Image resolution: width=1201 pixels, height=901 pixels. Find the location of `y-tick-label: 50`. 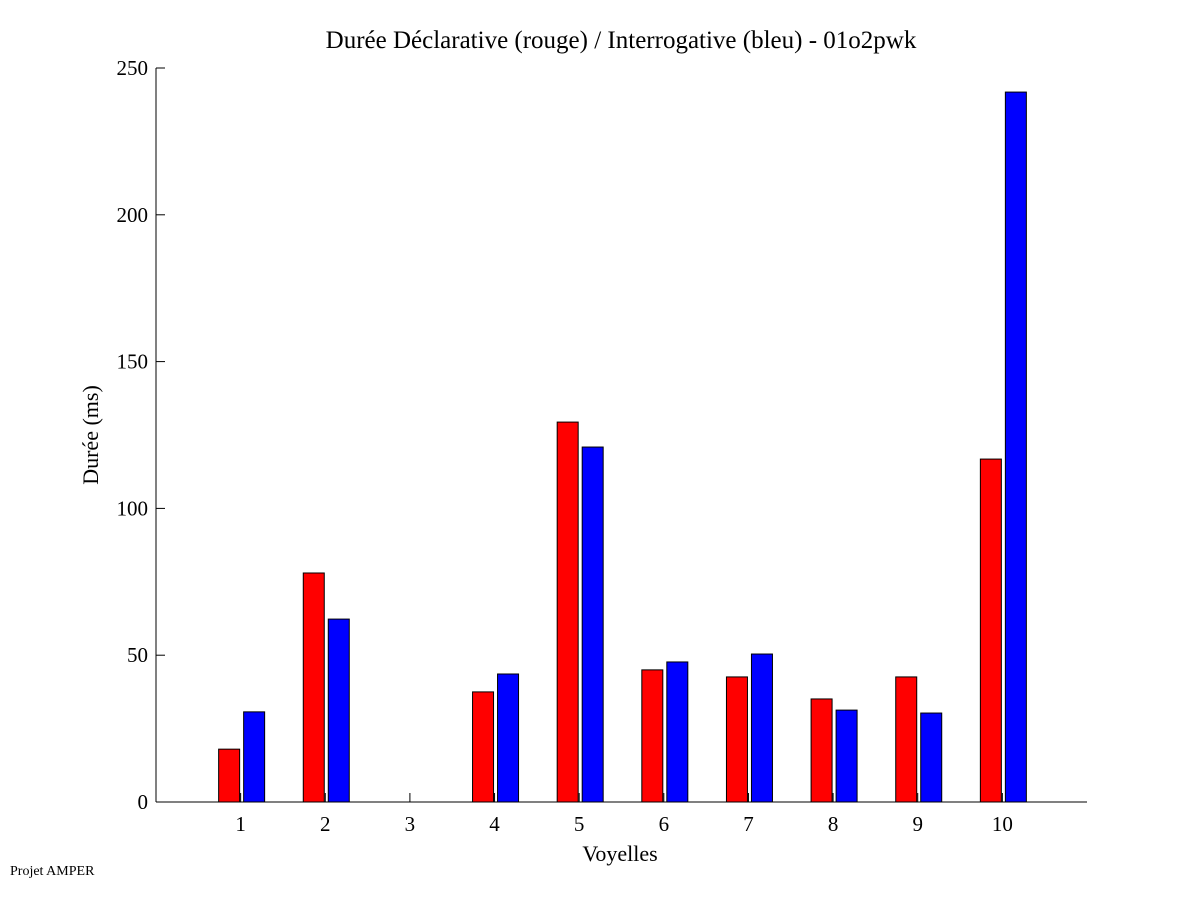

y-tick-label: 50 is located at coordinates (137, 655).